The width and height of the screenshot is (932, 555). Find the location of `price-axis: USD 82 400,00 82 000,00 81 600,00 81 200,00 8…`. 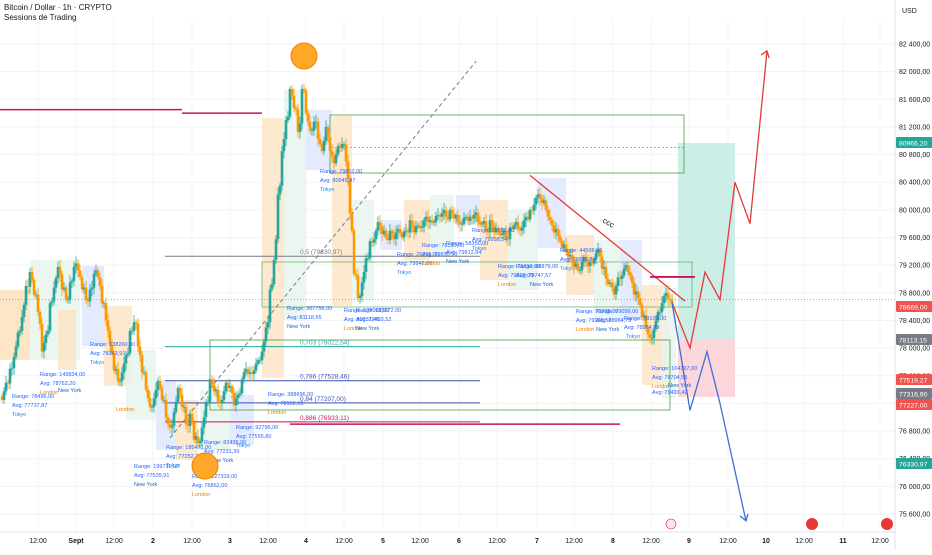

price-axis: USD 82 400,00 82 000,00 81 600,00 81 200,00 8… is located at coordinates (913, 275).